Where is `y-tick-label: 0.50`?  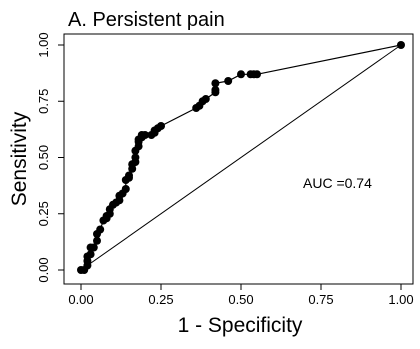 y-tick-label: 0.50 is located at coordinates (43, 157).